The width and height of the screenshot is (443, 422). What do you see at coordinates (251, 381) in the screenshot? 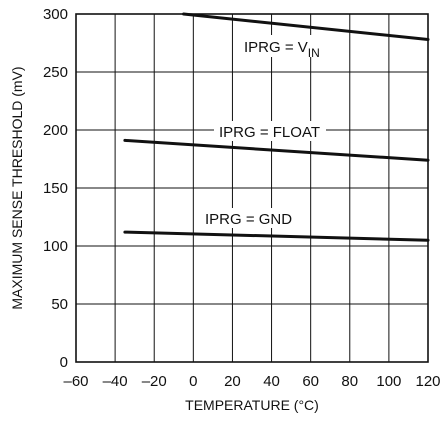
I see `x-tick-labels: –60 –40 –20 0 20 40 60 80 100 120` at bounding box center [251, 381].